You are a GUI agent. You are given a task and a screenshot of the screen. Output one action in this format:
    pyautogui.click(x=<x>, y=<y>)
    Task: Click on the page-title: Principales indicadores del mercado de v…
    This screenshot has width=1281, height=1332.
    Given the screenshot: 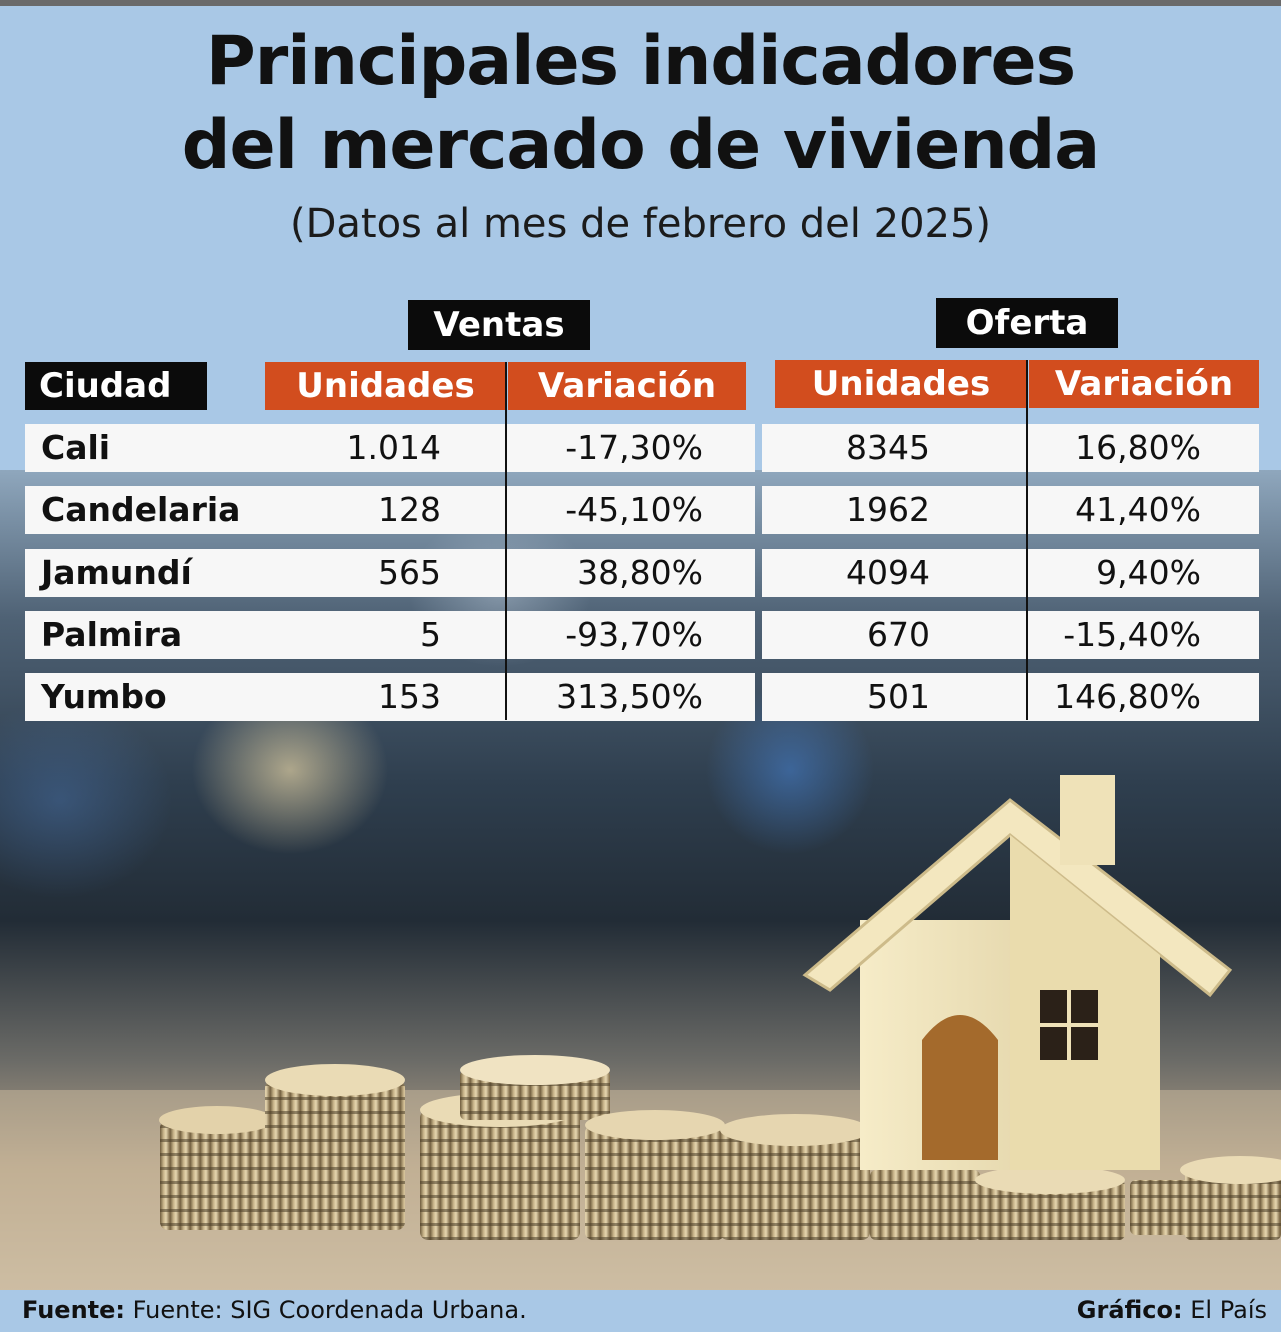 What is the action you would take?
    pyautogui.click(x=640, y=104)
    